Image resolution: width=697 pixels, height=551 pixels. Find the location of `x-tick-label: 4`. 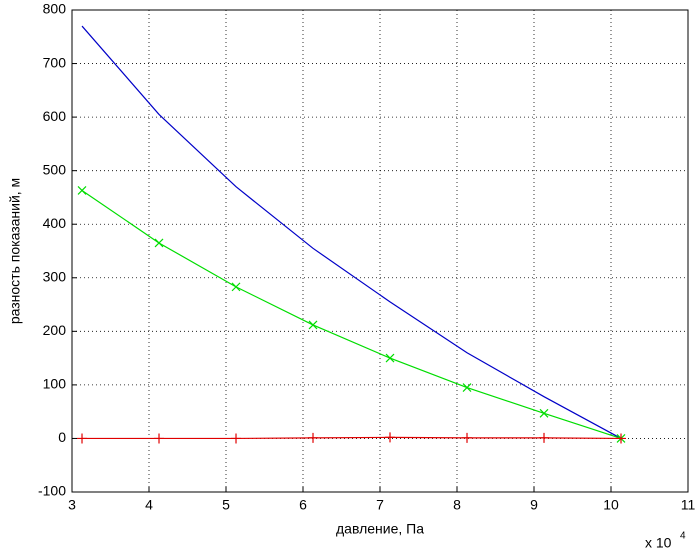

x-tick-label: 4 is located at coordinates (149, 505).